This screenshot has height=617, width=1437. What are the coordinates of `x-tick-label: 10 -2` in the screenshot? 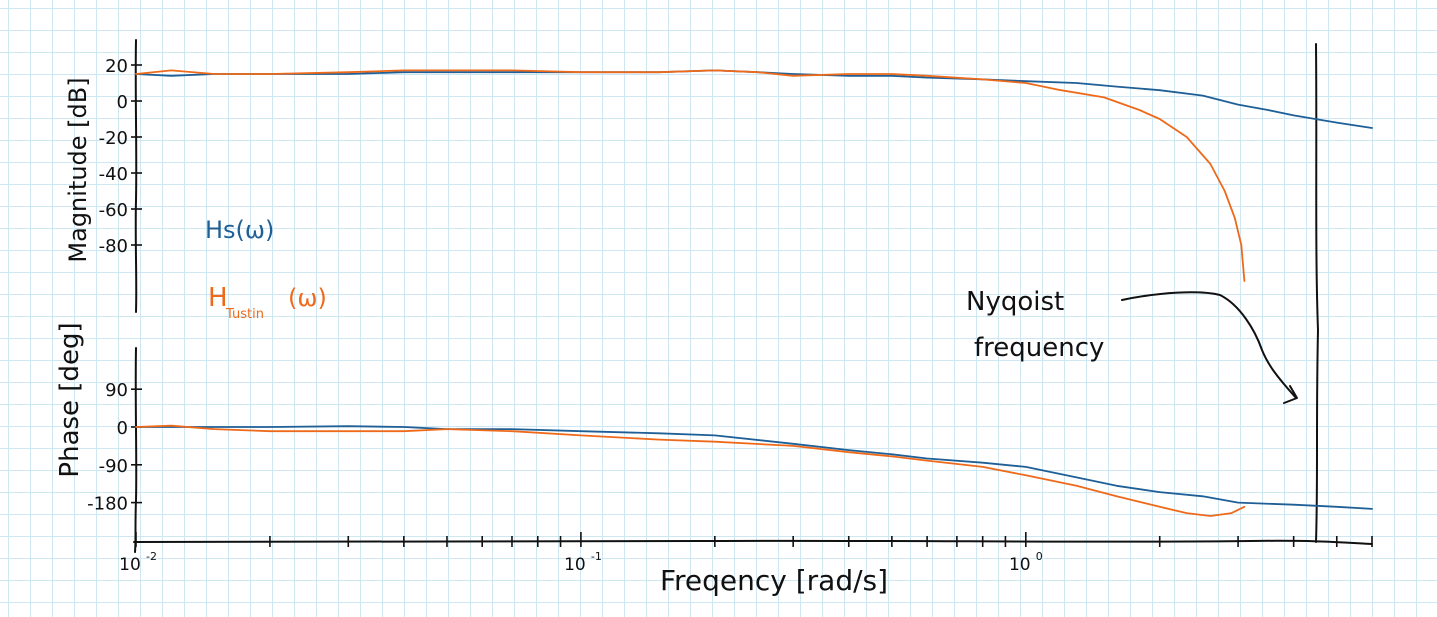 It's located at (138, 562).